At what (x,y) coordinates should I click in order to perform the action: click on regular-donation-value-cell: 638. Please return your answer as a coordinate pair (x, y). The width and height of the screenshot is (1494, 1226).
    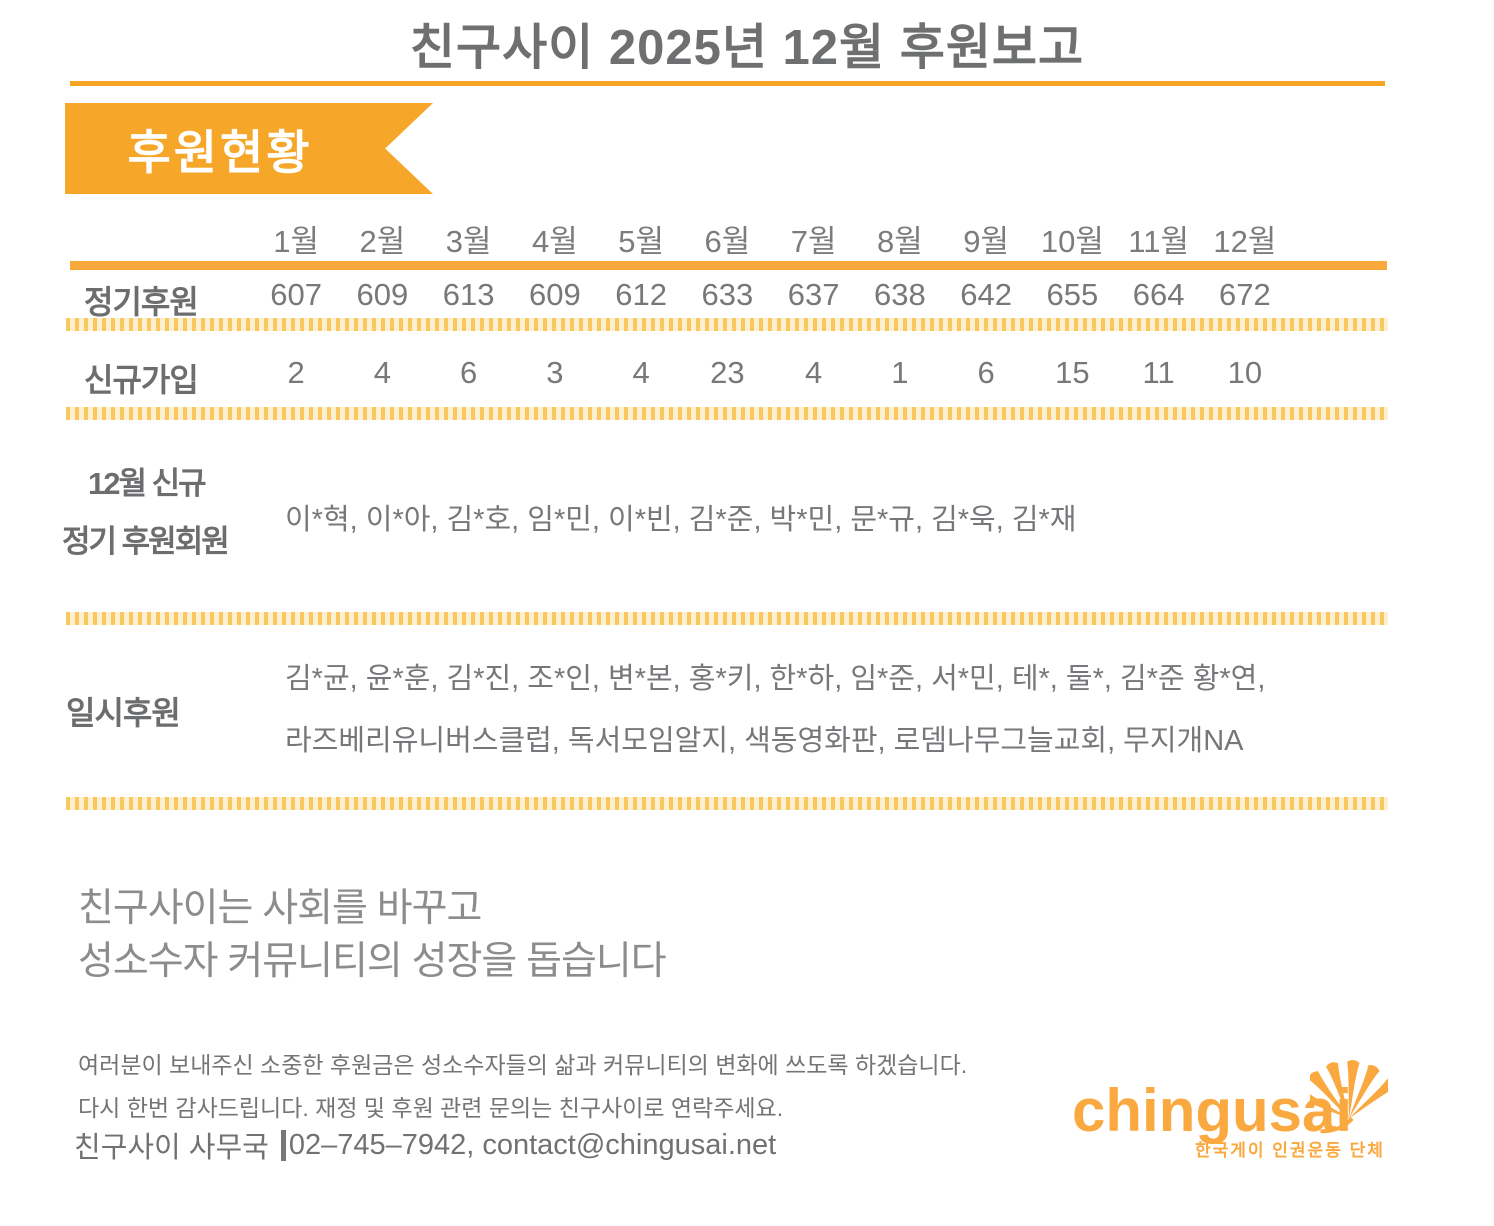
    Looking at the image, I should click on (900, 294).